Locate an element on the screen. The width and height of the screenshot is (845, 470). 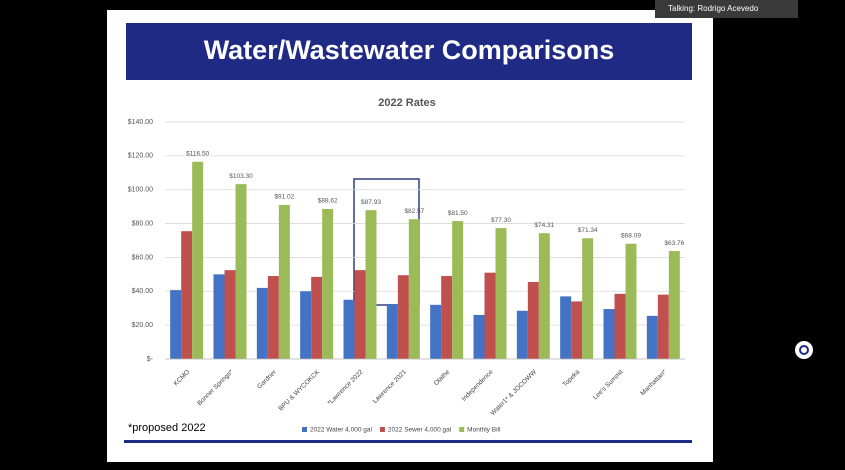
y-tick-label: $120.00 is located at coordinates (140, 156).